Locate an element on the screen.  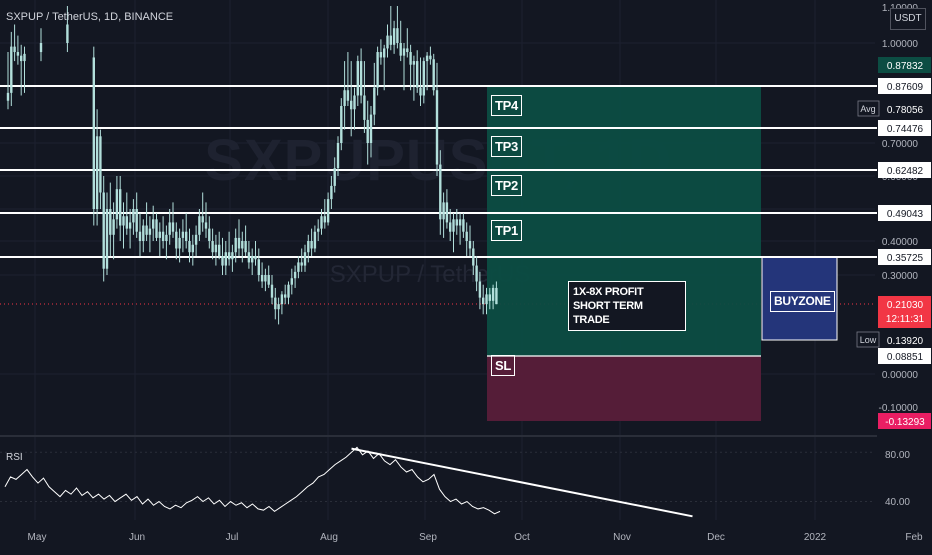
avg-tag-text: Avg is located at coordinates (867, 109).